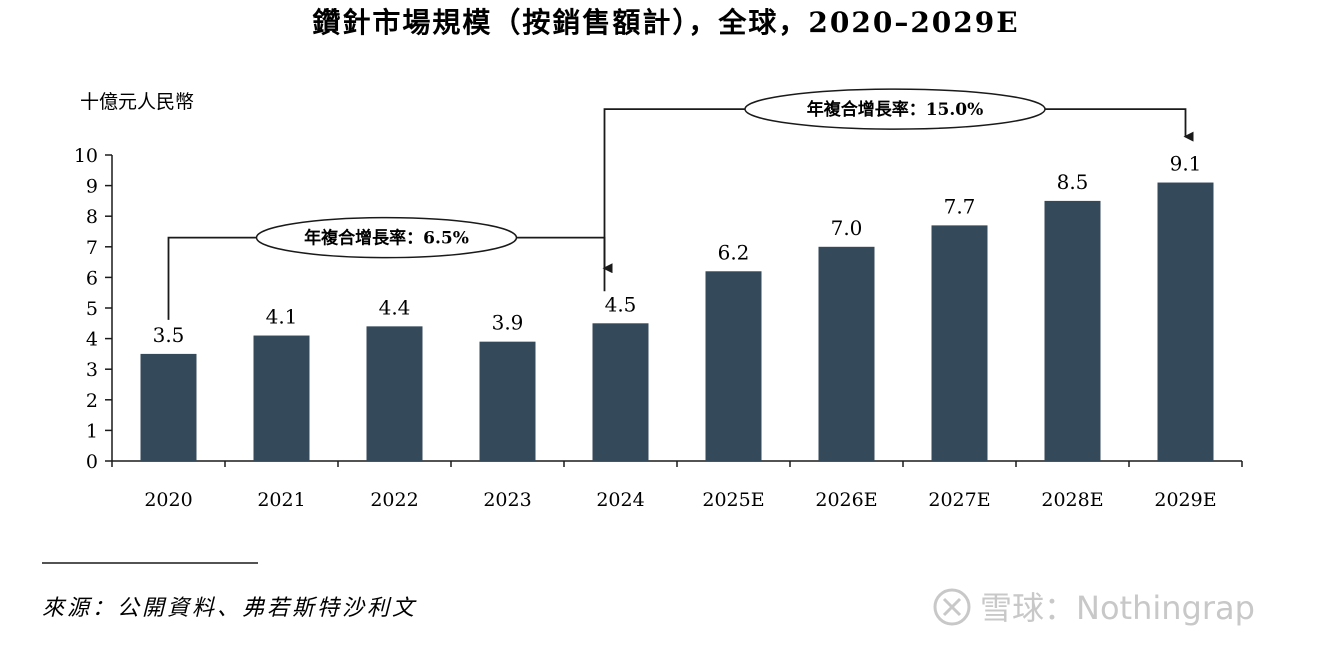 This screenshot has width=1332, height=652. Describe the element at coordinates (229, 608) in the screenshot. I see `source-note: 來源：公開資料、弗若斯特沙利文` at that location.